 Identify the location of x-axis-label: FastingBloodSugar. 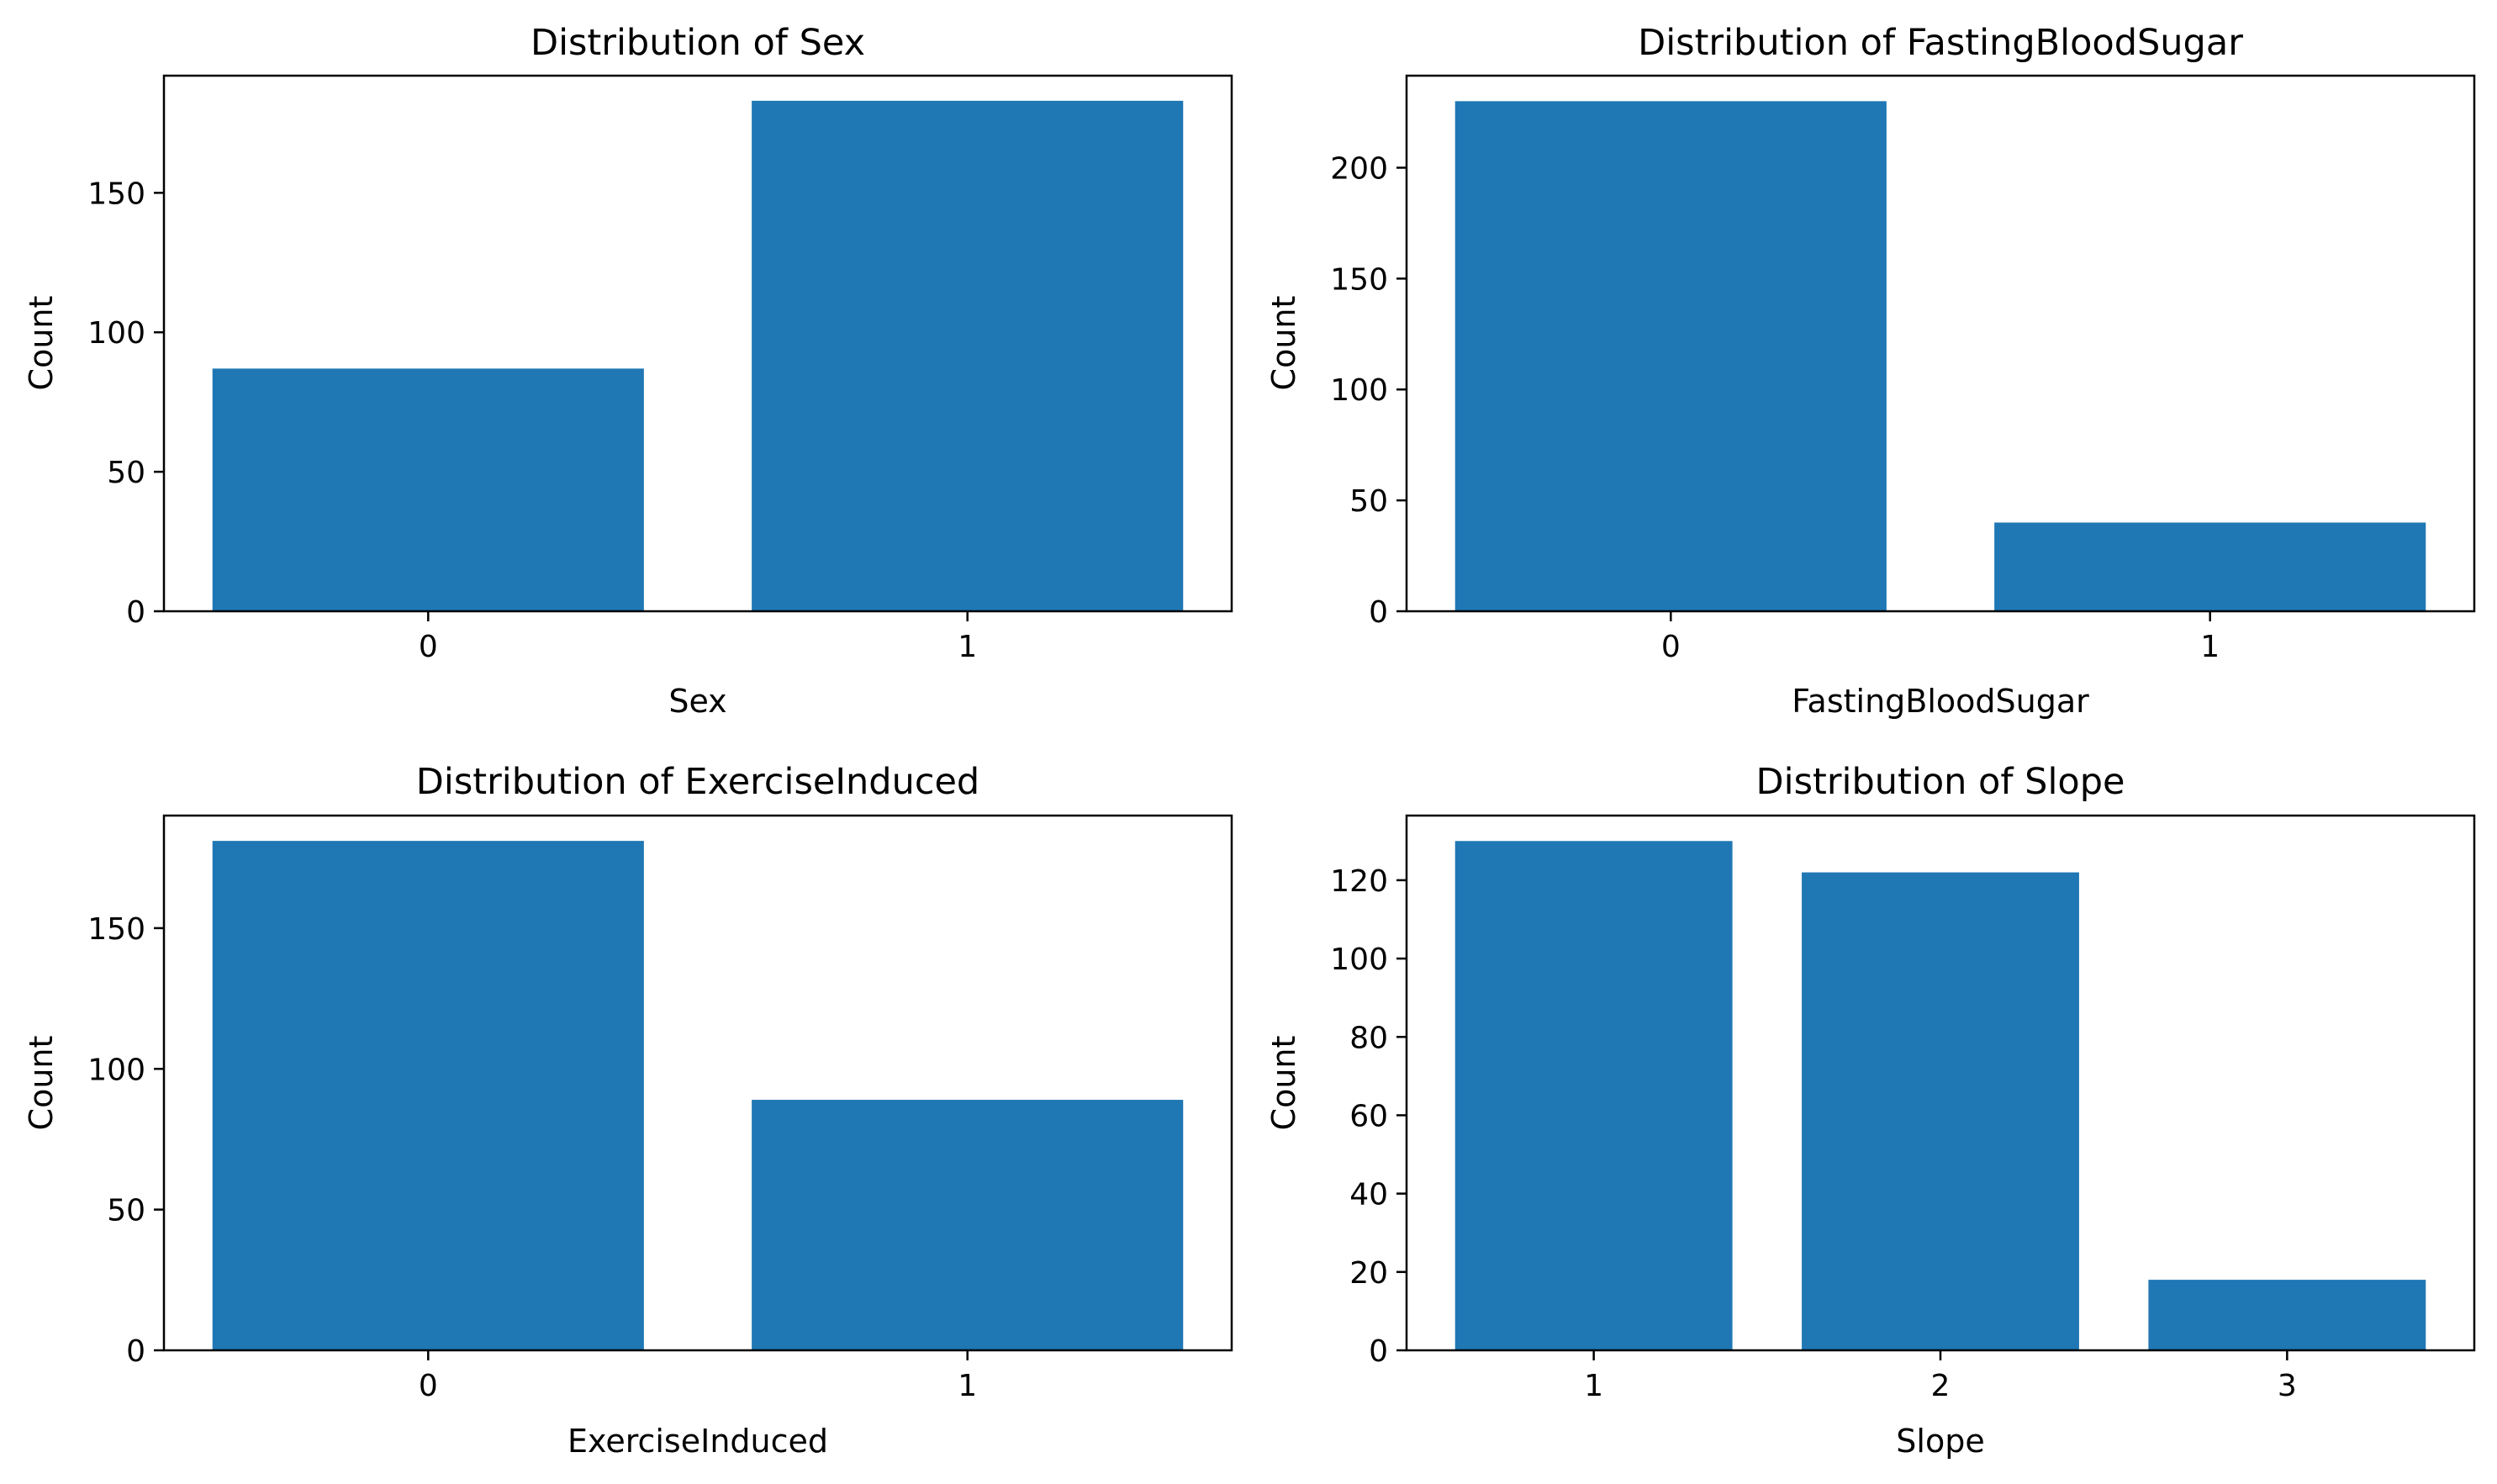
(1940, 701).